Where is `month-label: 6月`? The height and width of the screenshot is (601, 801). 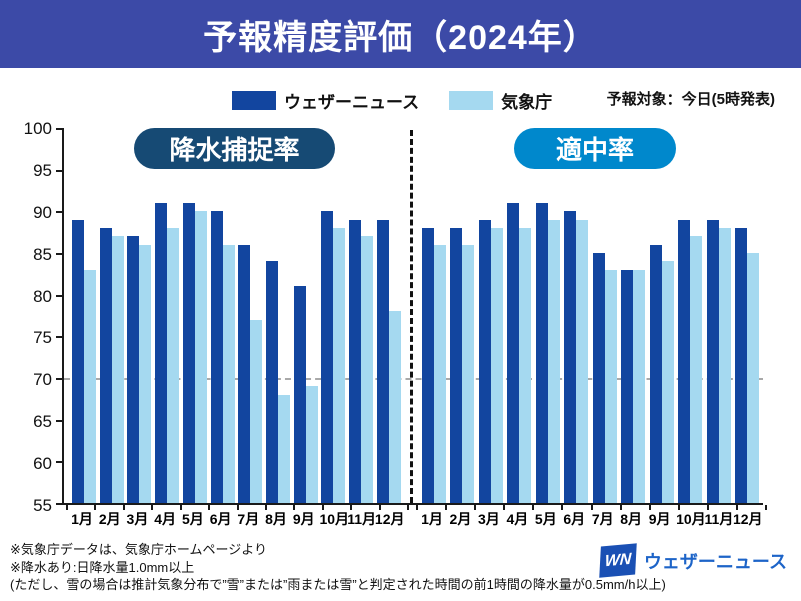 month-label: 6月 is located at coordinates (574, 519).